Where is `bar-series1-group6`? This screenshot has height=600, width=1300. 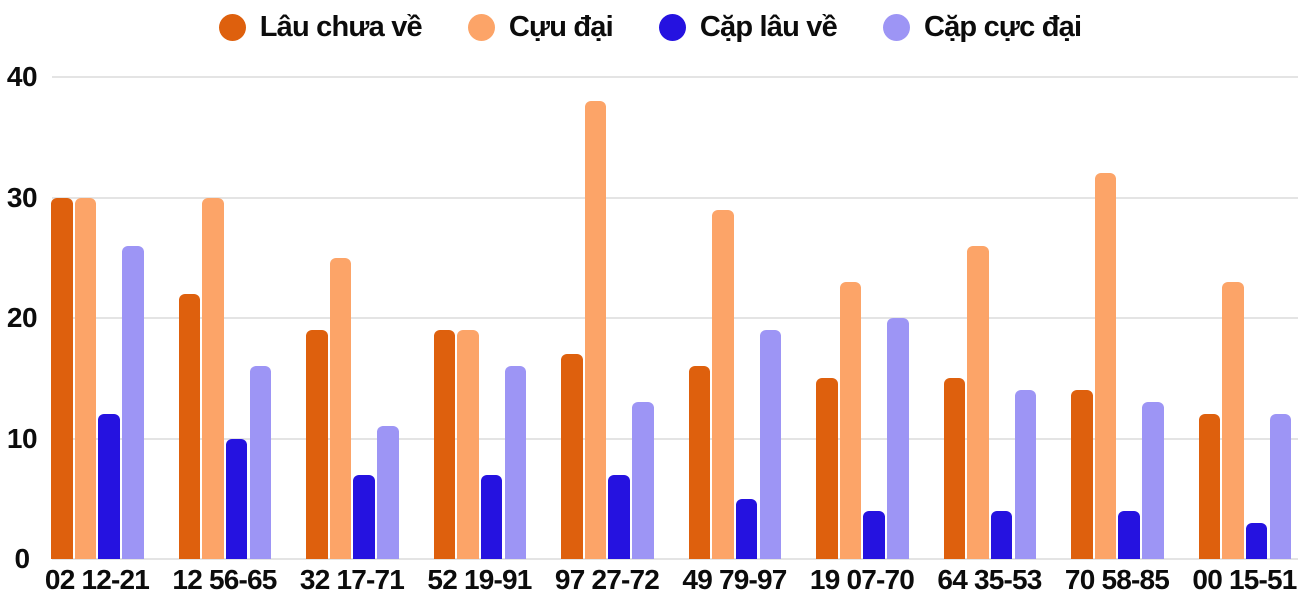
bar-series1-group6 is located at coordinates (699, 462).